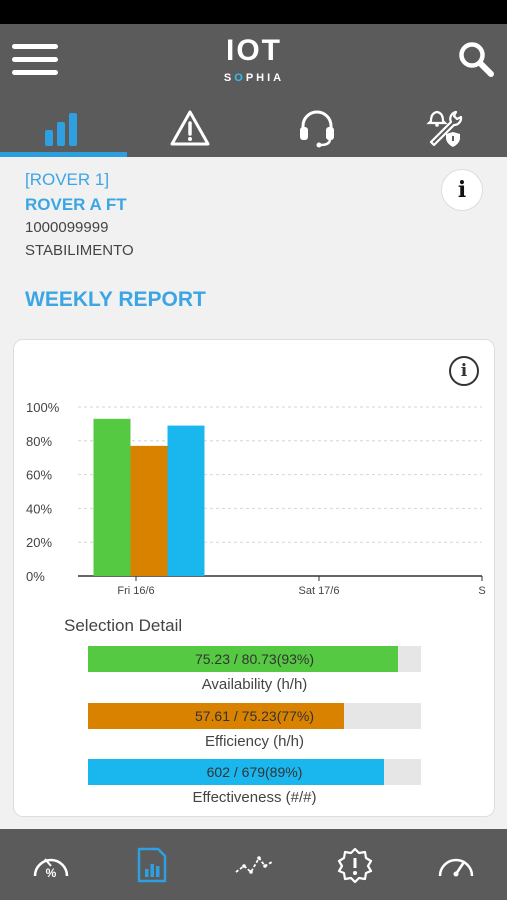  I want to click on y-tick-label: 100%, so click(43, 407).